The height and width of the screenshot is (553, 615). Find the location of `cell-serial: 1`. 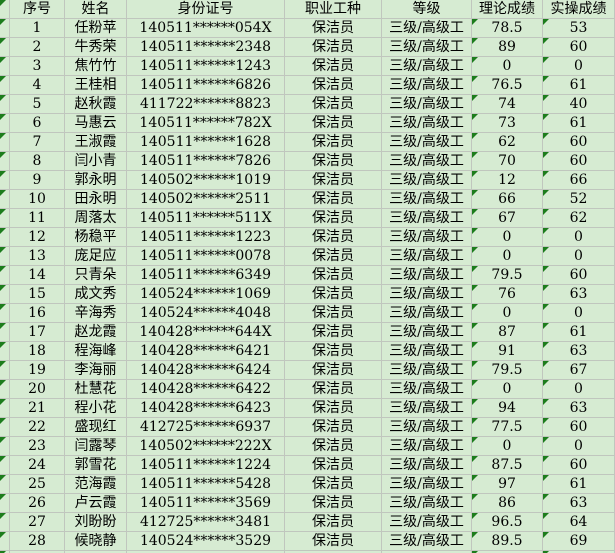

cell-serial: 1 is located at coordinates (37, 28).